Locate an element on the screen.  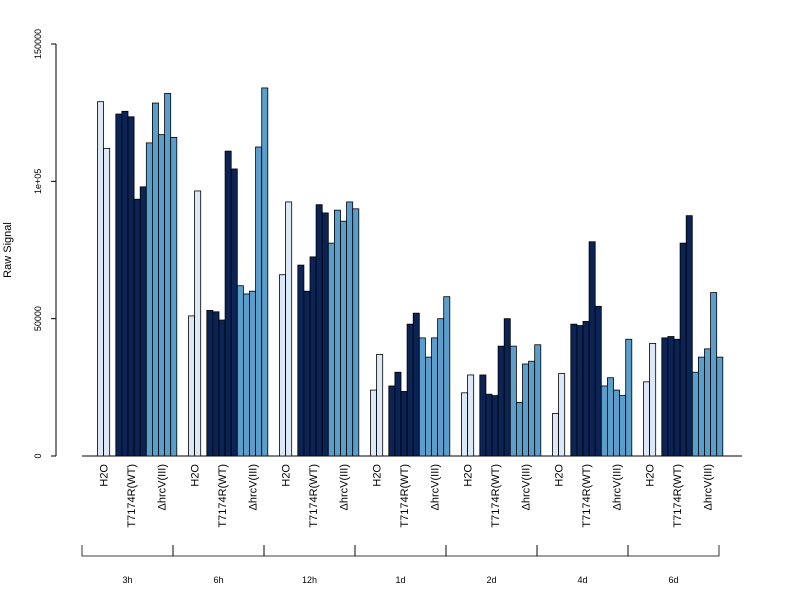
y-tick-label: 50000 is located at coordinates (38, 318).